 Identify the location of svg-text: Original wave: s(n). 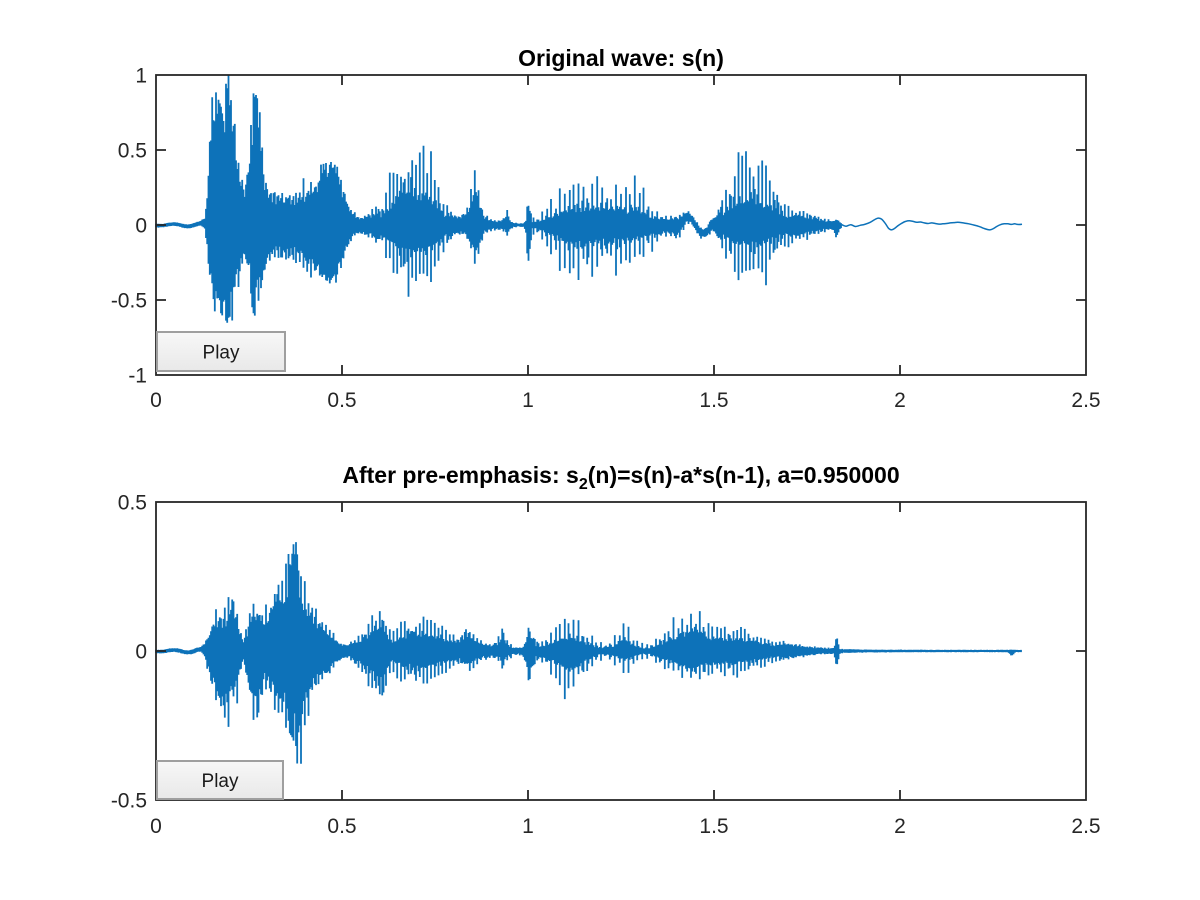
(621, 58).